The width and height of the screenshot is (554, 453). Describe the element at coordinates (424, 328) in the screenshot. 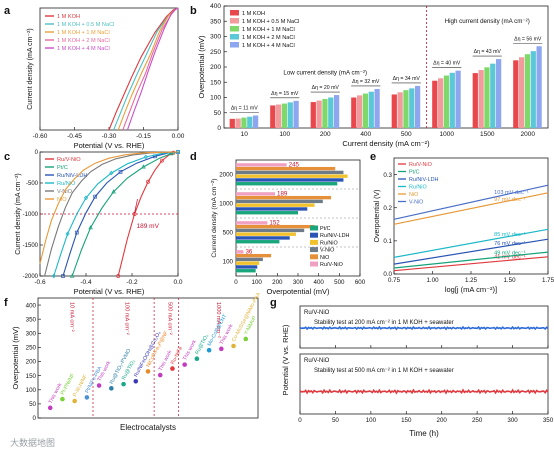

I see `stability-trace` at that location.